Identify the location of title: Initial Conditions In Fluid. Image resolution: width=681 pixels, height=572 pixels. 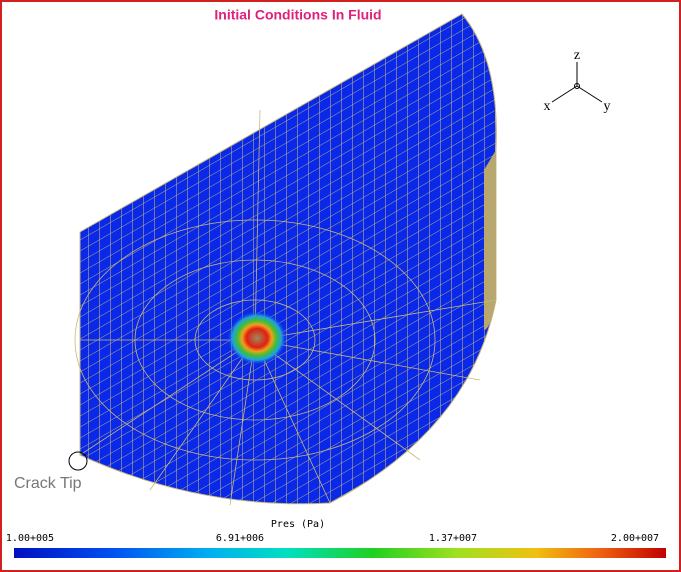
(297, 15).